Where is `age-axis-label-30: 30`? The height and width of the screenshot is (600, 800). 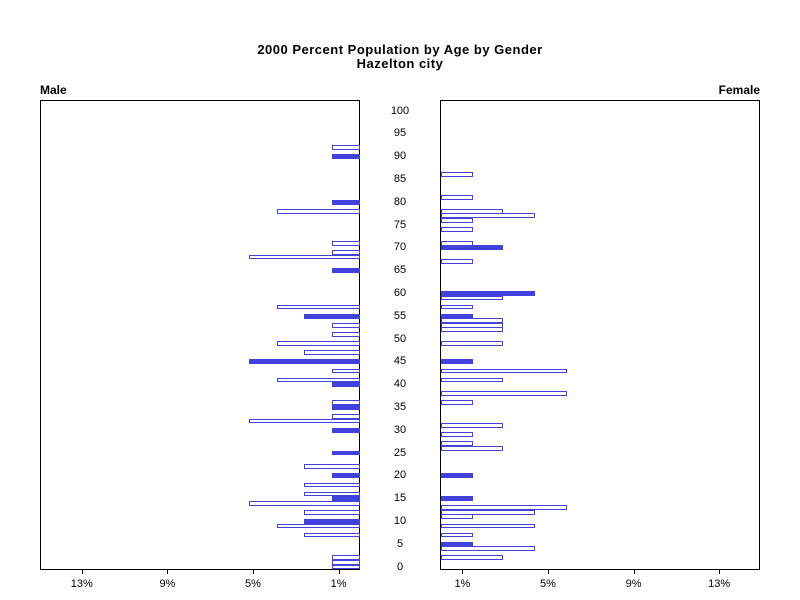 age-axis-label-30: 30 is located at coordinates (400, 429).